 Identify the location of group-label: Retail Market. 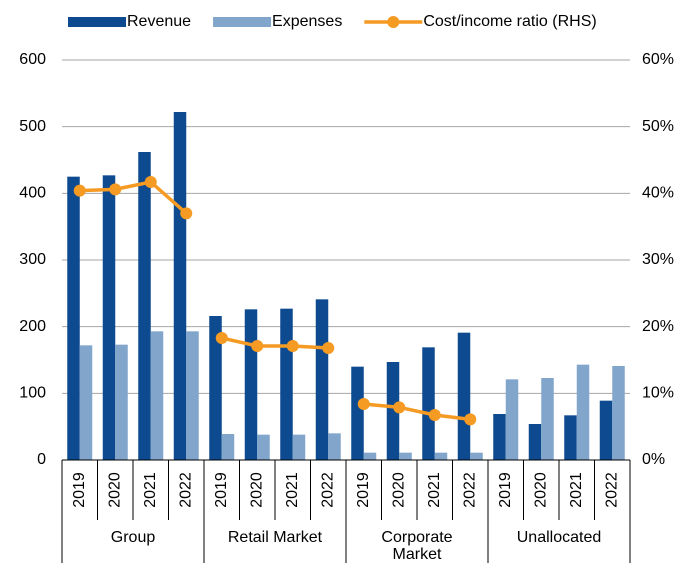
(275, 537).